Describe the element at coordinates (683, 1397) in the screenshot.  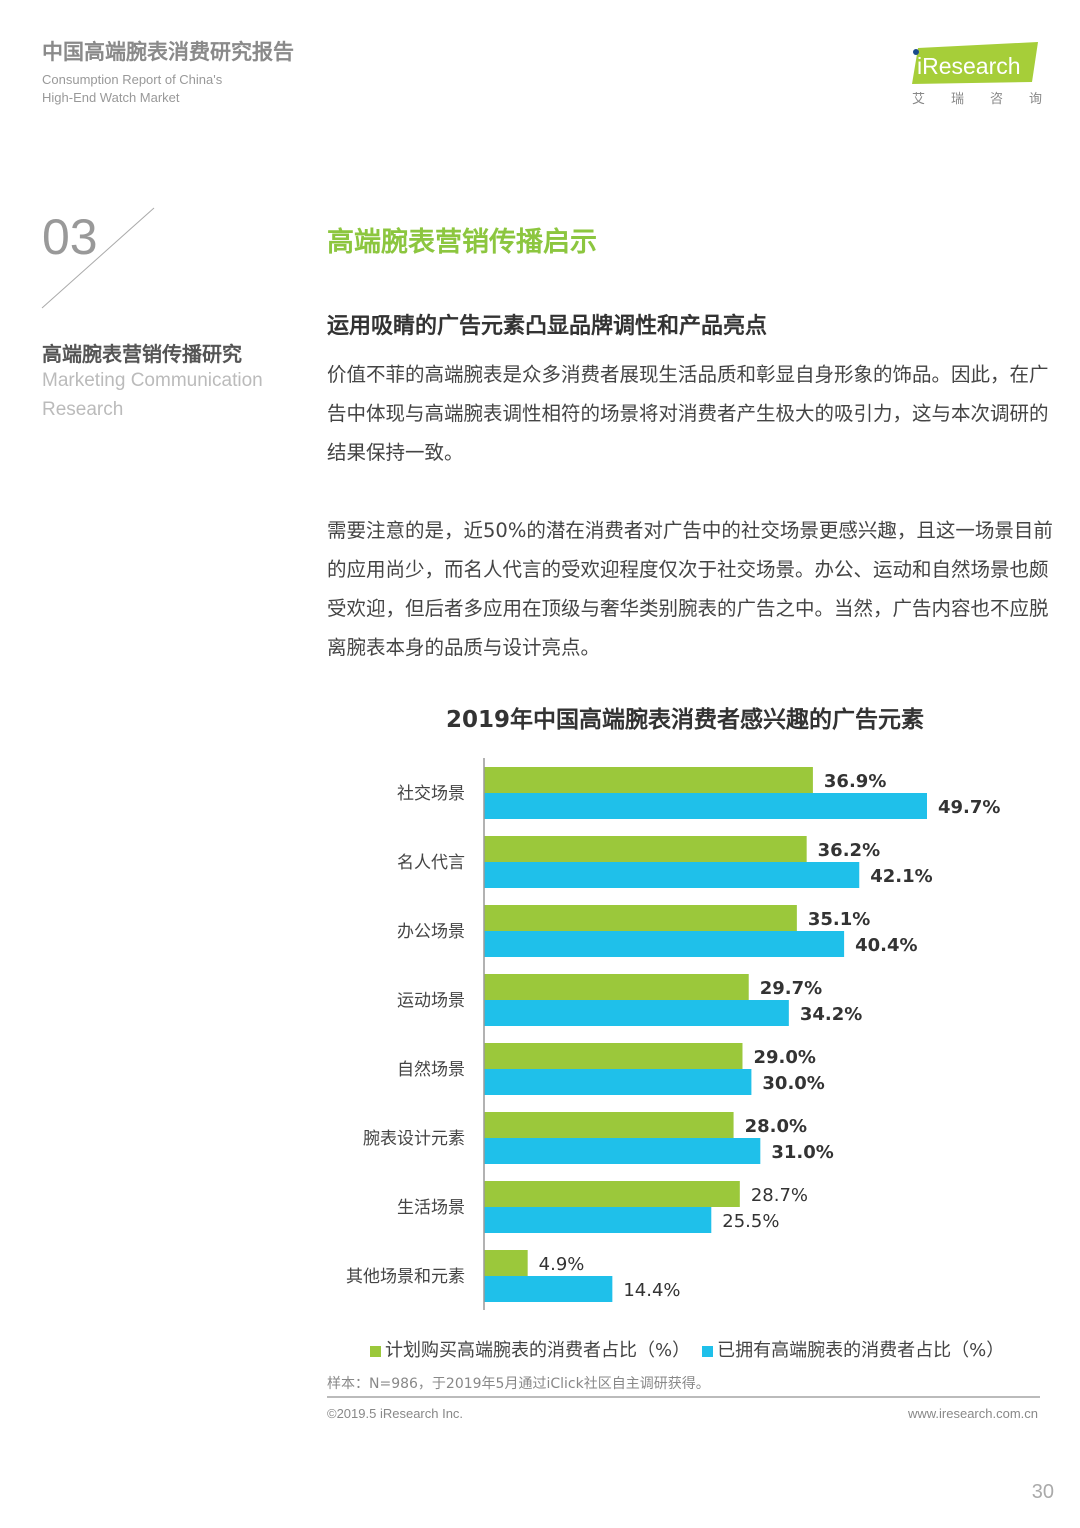
I see `footer-divider` at that location.